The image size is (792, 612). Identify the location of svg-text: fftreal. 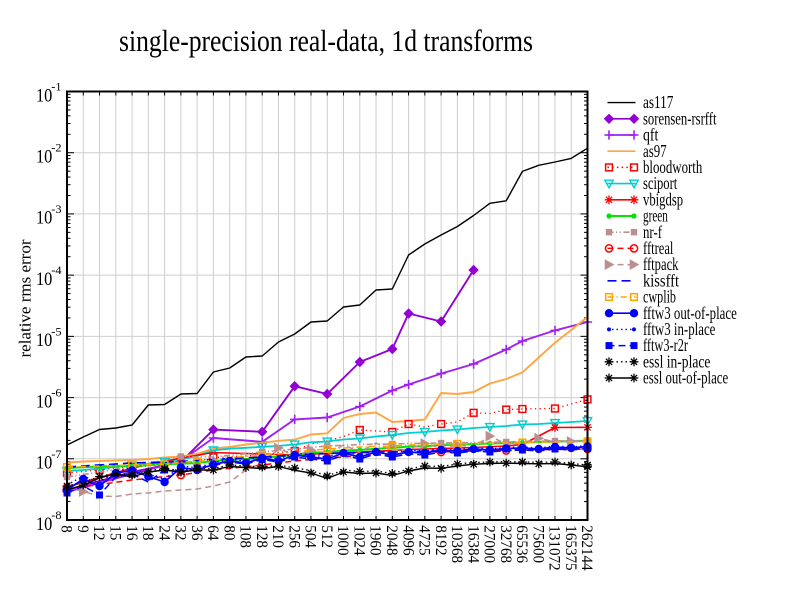
(658, 248).